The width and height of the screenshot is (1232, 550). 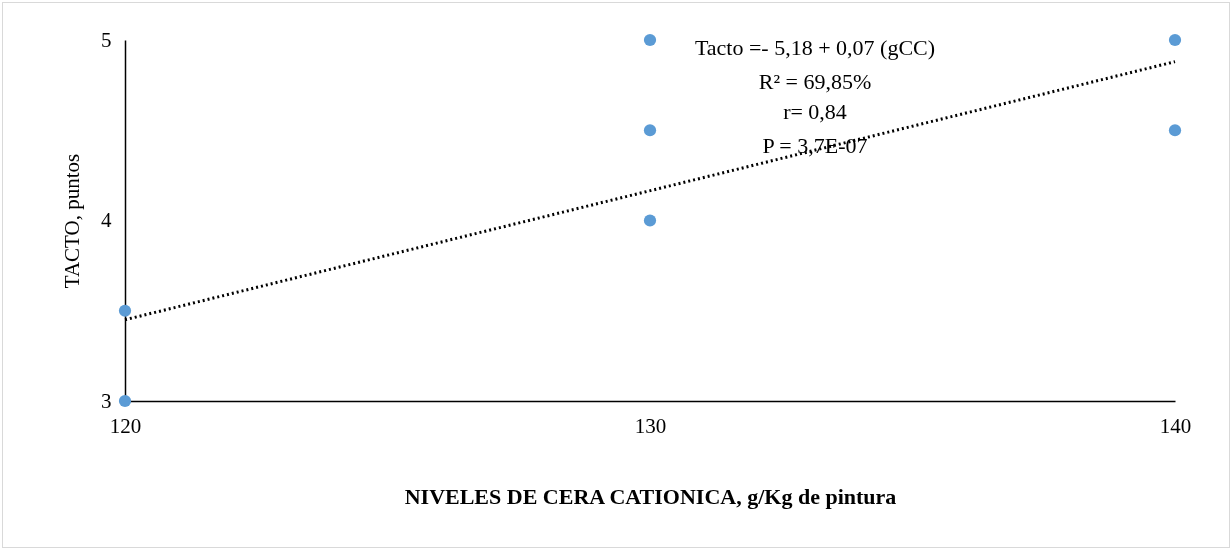 What do you see at coordinates (815, 47) in the screenshot?
I see `annotation: Tacto =- 5,18 + 0,07 (gCC)` at bounding box center [815, 47].